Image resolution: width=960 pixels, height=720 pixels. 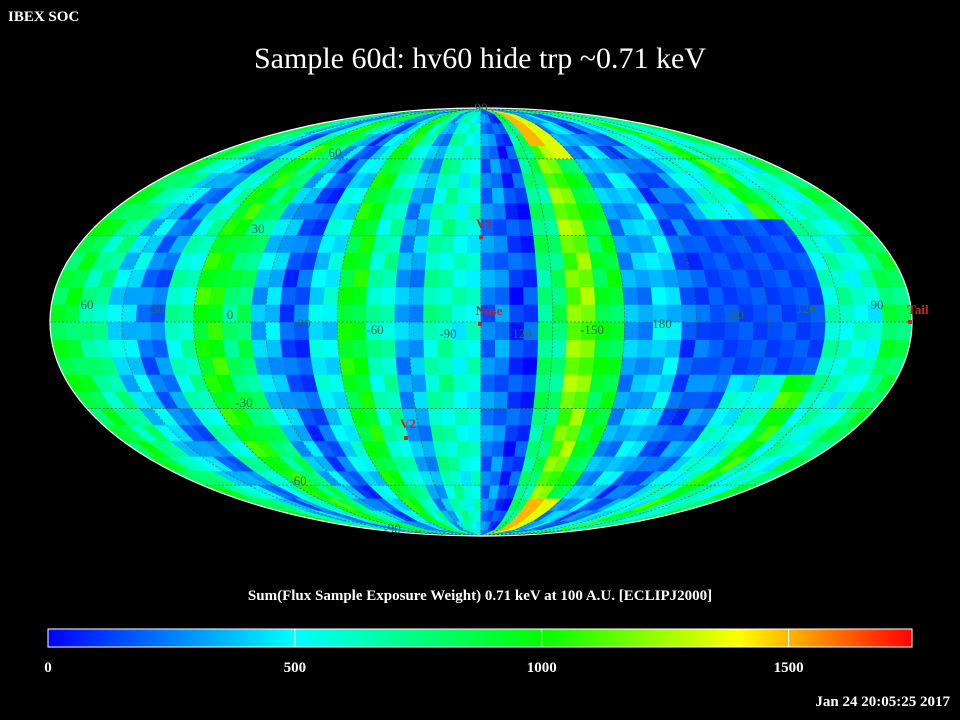 I want to click on map-title: Sample 60d: hv60 hide trp ~0.71 keV, so click(x=479, y=58).